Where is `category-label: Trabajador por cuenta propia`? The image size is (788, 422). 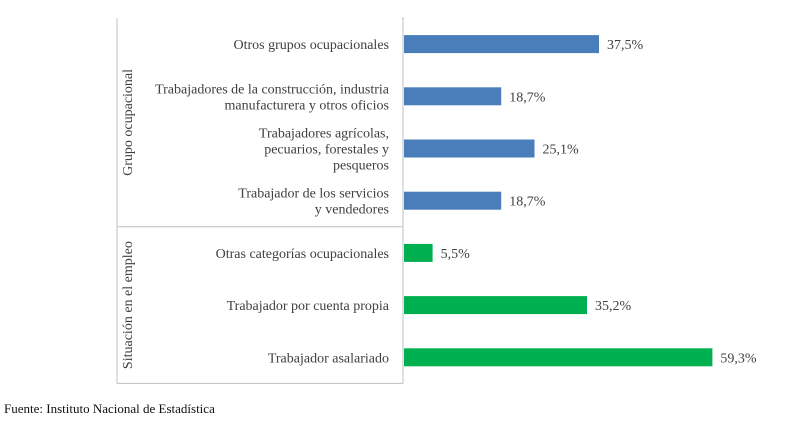 category-label: Trabajador por cuenta propia is located at coordinates (308, 306).